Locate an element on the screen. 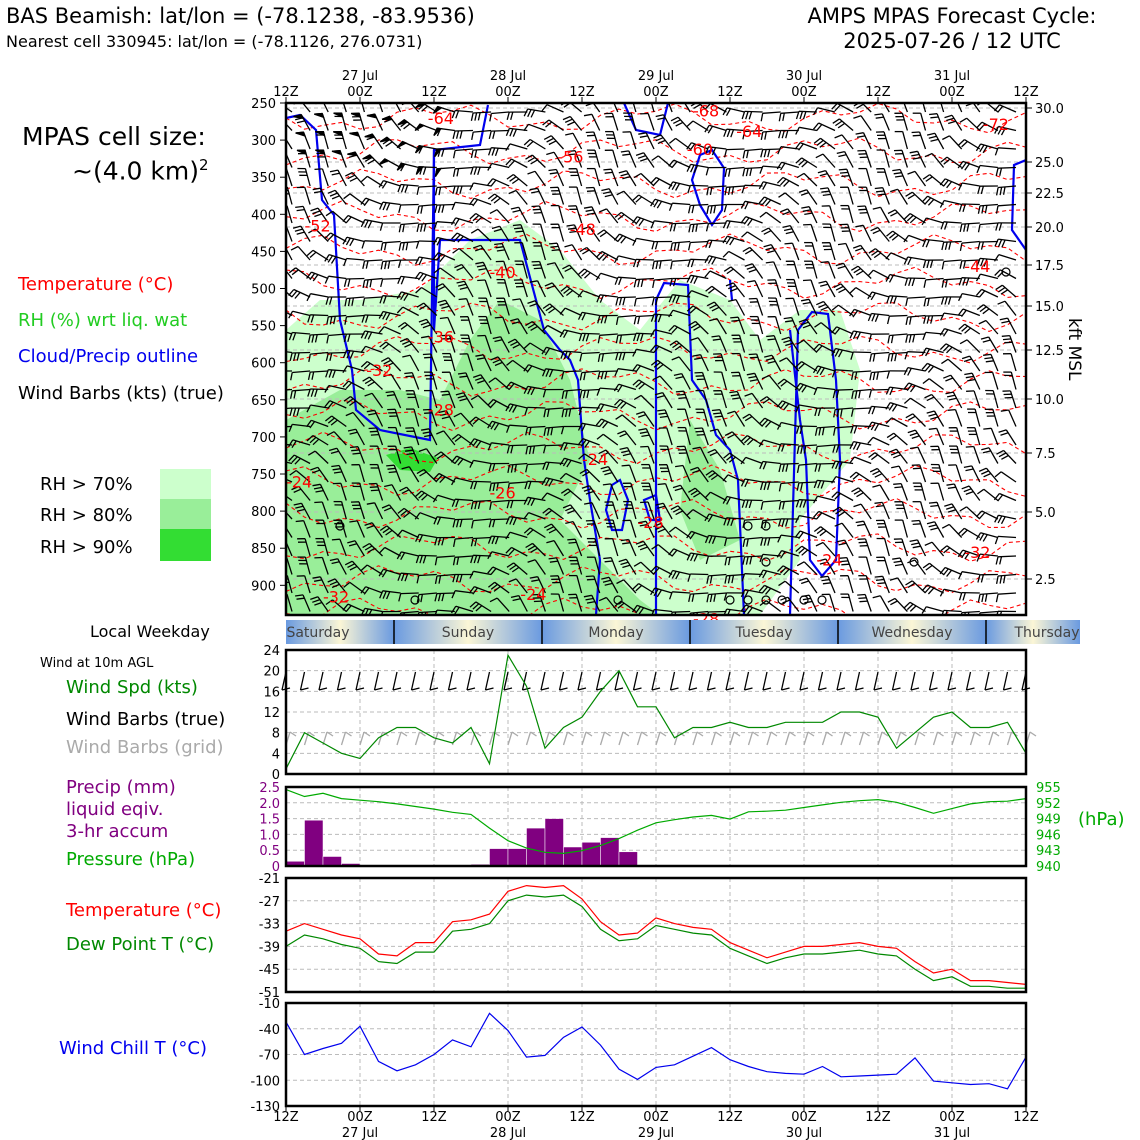  wind-barb-pennant is located at coordinates (299, 117).